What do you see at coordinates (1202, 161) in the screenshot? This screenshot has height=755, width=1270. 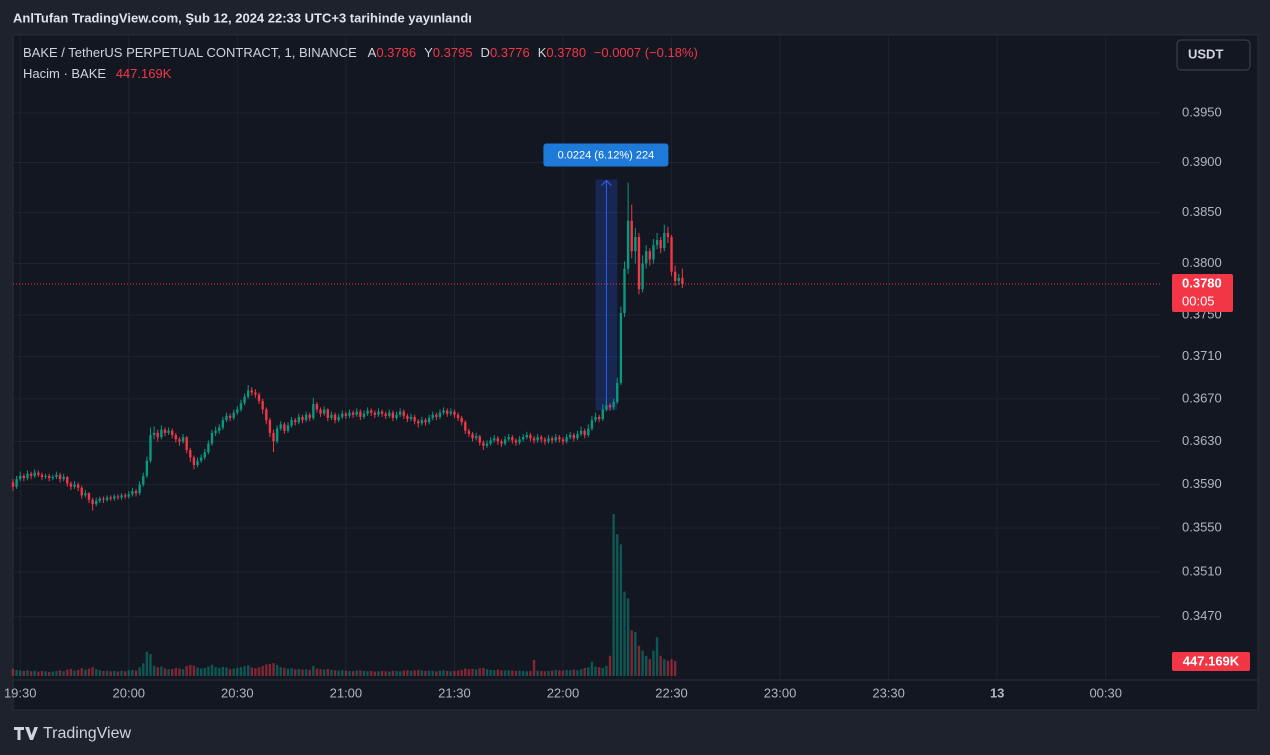 I see `y-tick-label: 0.3900` at bounding box center [1202, 161].